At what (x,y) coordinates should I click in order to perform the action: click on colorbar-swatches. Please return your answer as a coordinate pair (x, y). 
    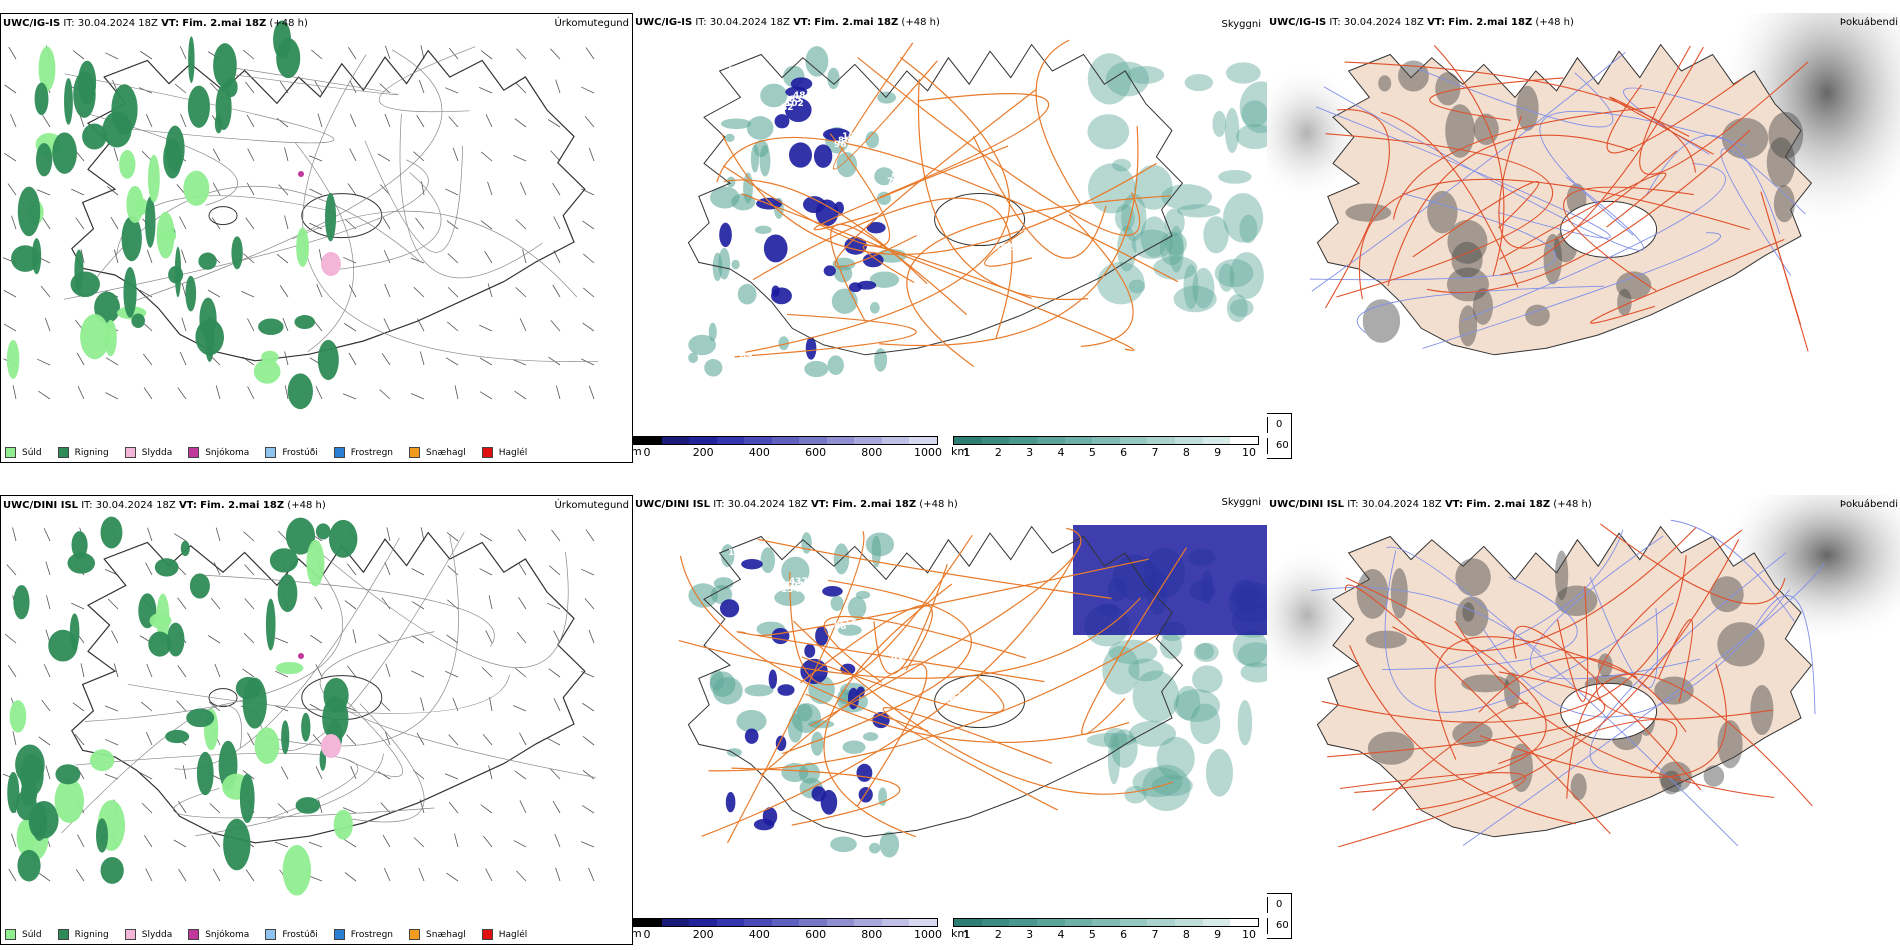
    Looking at the image, I should click on (1106, 440).